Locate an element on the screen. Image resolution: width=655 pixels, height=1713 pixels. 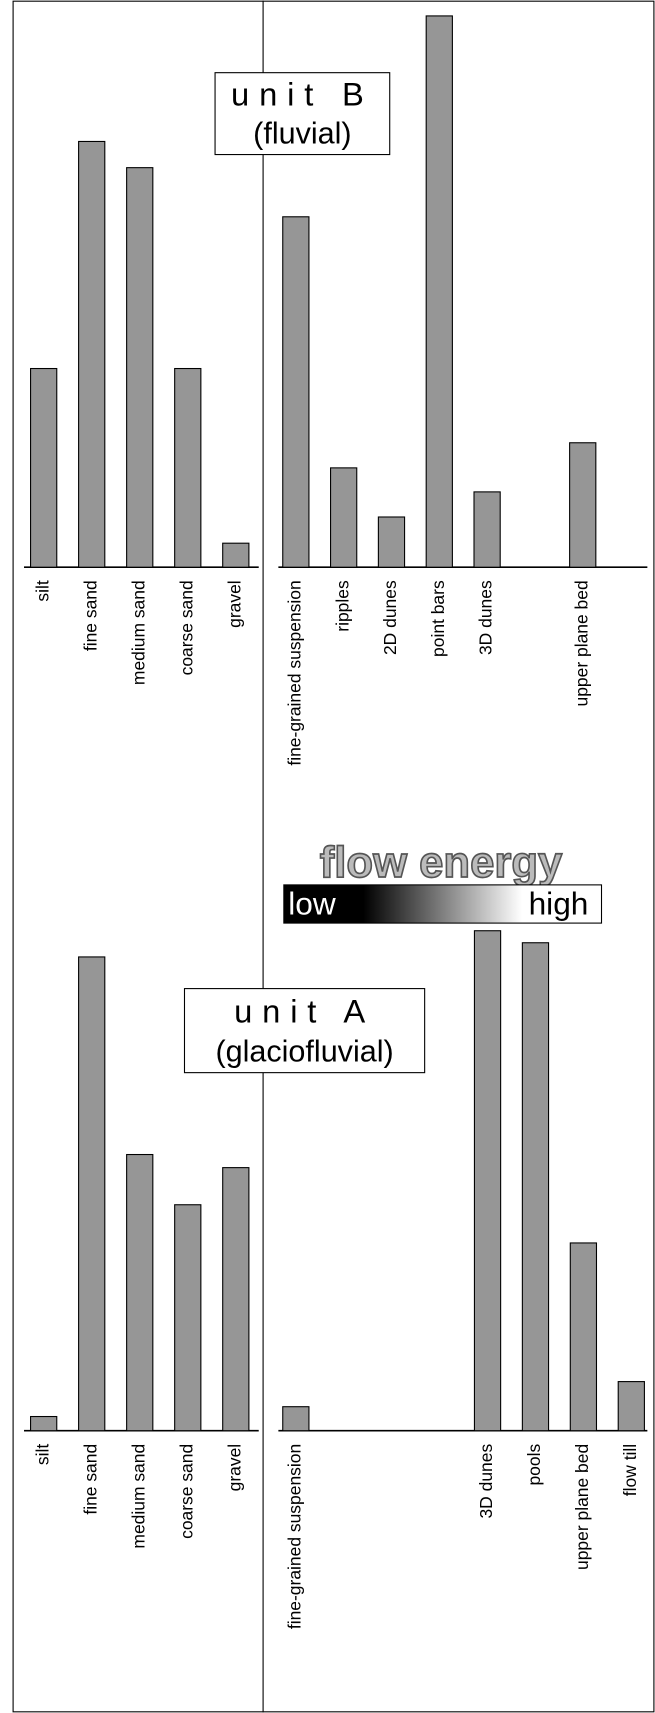
annotation: (glaciofluvial) is located at coordinates (304, 1052).